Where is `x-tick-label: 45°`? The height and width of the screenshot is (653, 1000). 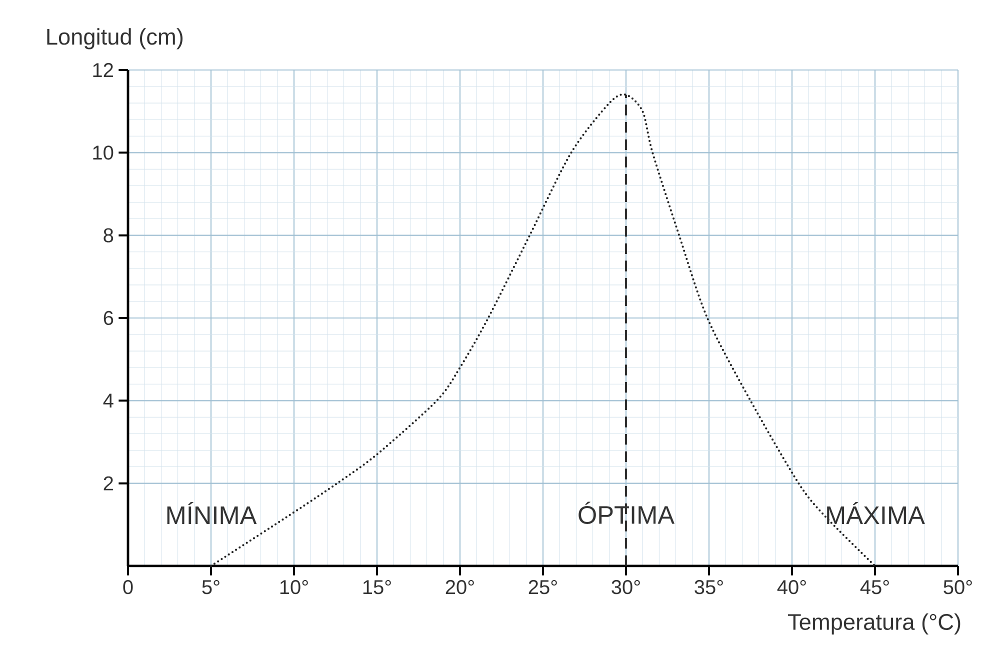
x-tick-label: 45° is located at coordinates (874, 587).